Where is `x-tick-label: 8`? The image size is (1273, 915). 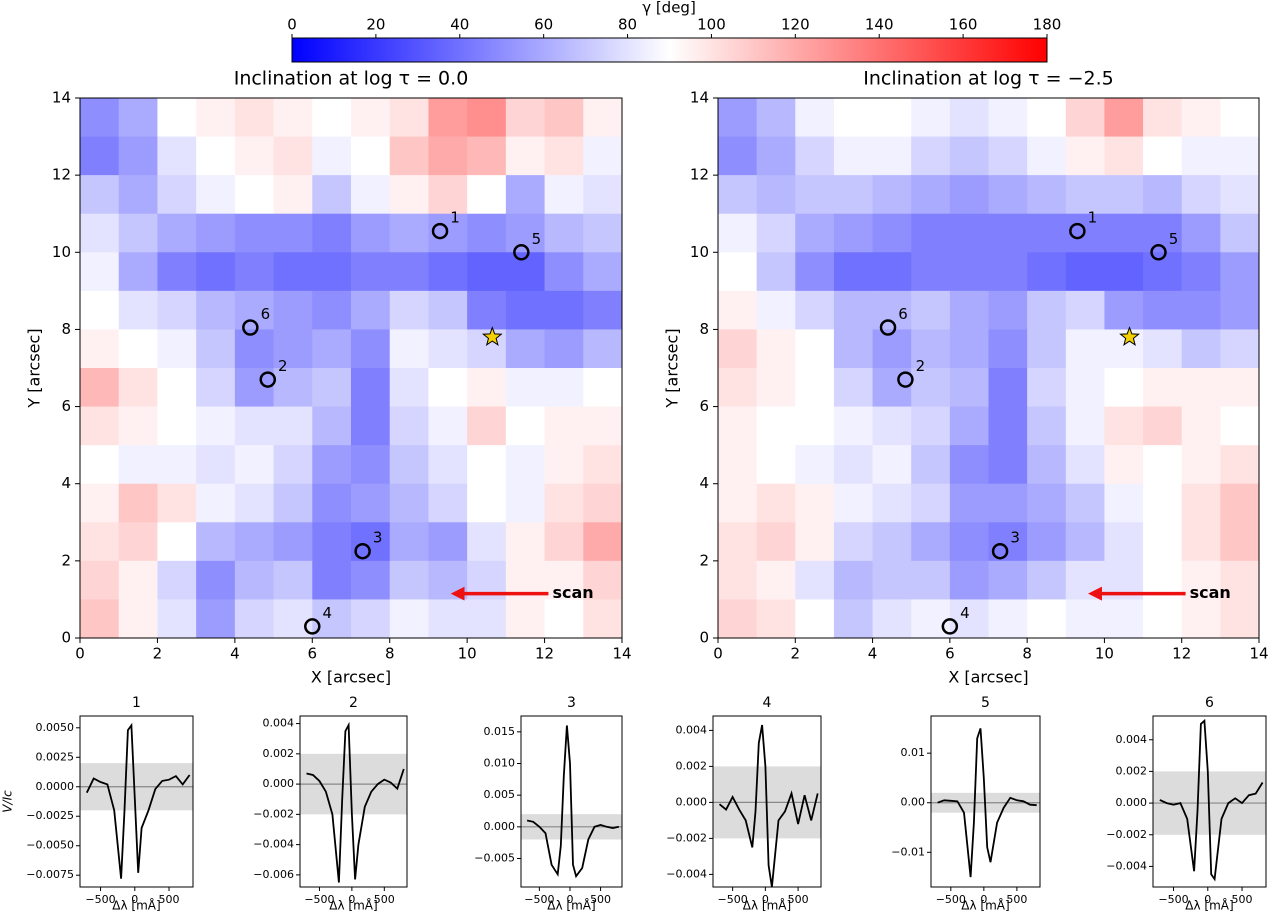 x-tick-label: 8 is located at coordinates (390, 654).